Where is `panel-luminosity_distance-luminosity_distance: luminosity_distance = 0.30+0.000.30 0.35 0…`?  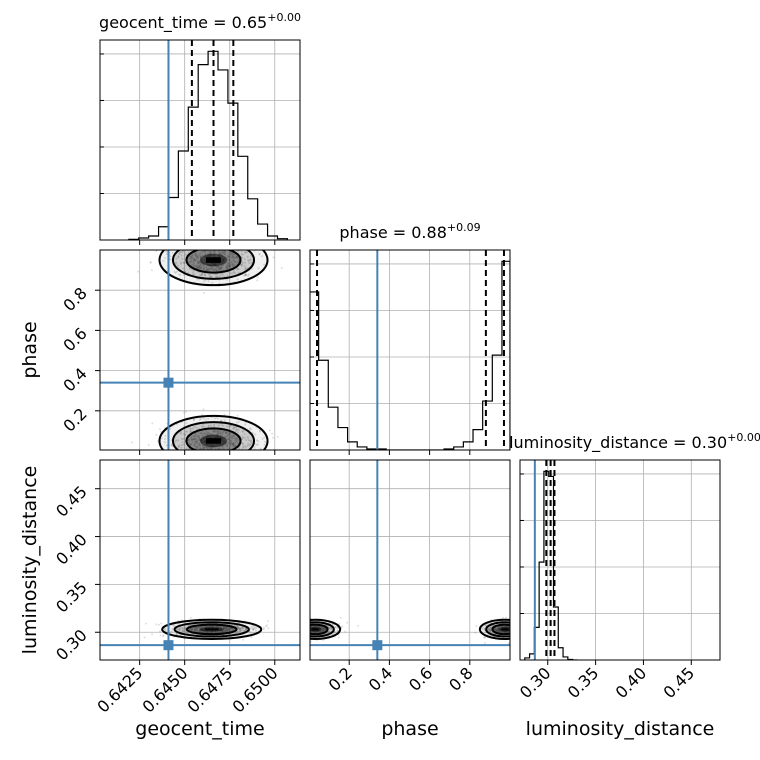 panel-luminosity_distance-luminosity_distance: luminosity_distance = 0.30+0.000.30 0.35 0… is located at coordinates (634, 585).